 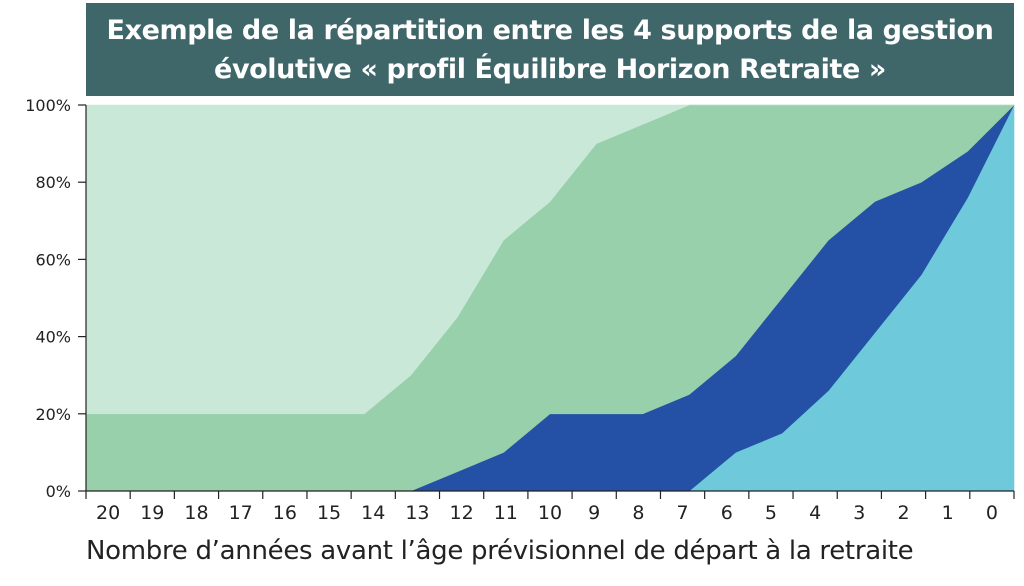 What do you see at coordinates (506, 513) in the screenshot?
I see `x-tick-label: 11` at bounding box center [506, 513].